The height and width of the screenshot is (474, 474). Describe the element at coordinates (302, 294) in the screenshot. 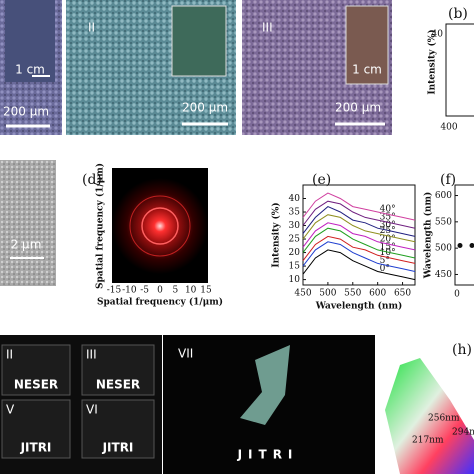

I see `x-tick-label: 450` at that location.